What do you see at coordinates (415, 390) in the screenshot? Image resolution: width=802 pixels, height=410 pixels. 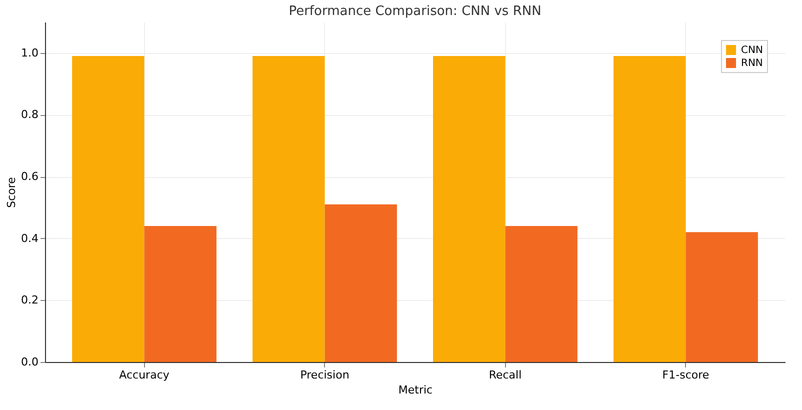 I see `x-axis-title: Metric` at bounding box center [415, 390].